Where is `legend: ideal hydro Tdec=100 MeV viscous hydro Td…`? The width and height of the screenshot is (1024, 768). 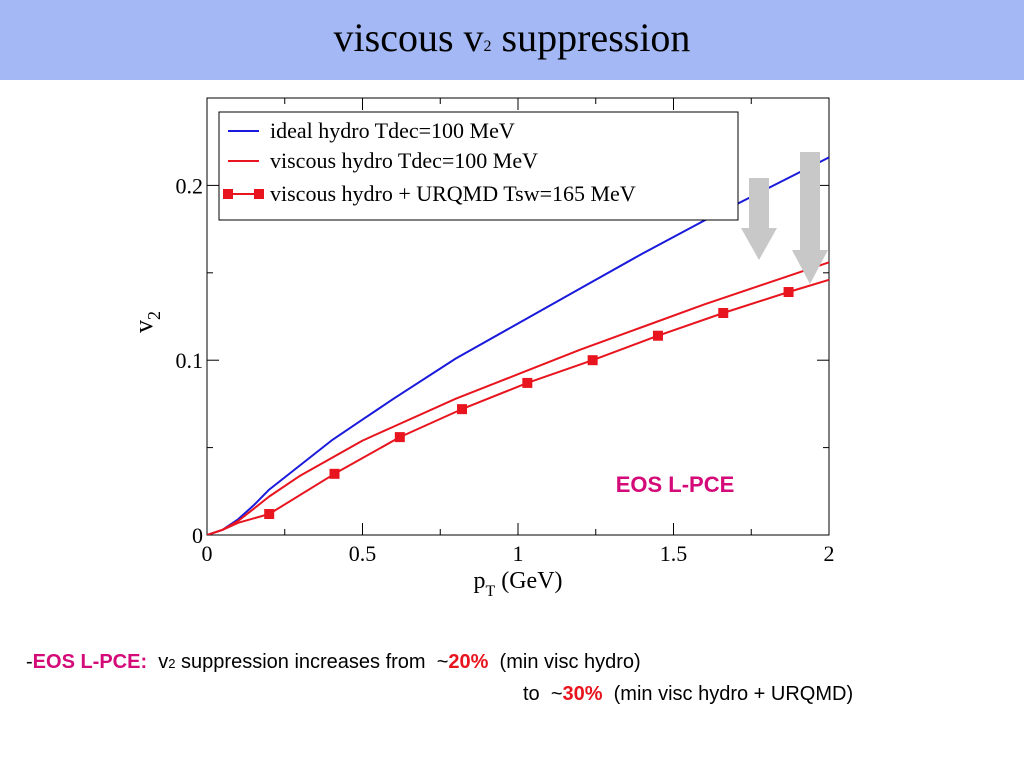
legend: ideal hydro Tdec=100 MeV viscous hydro Td… is located at coordinates (478, 166).